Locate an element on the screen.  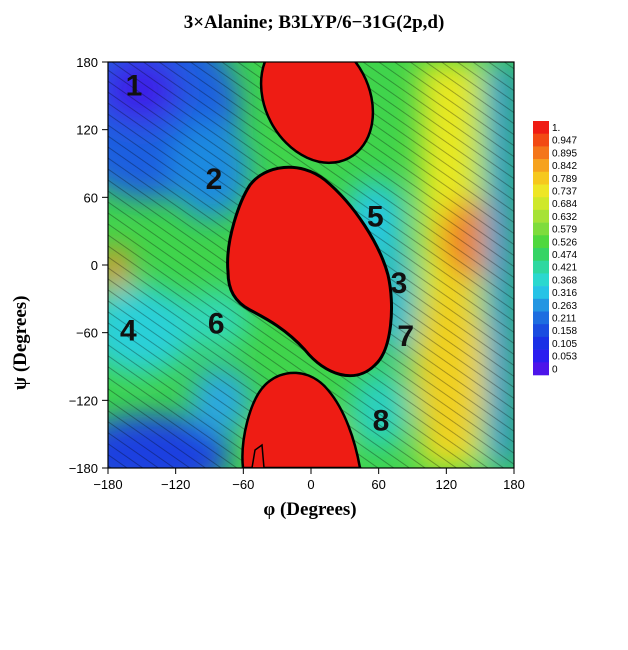
x-tick-label: 180 is located at coordinates (514, 484).